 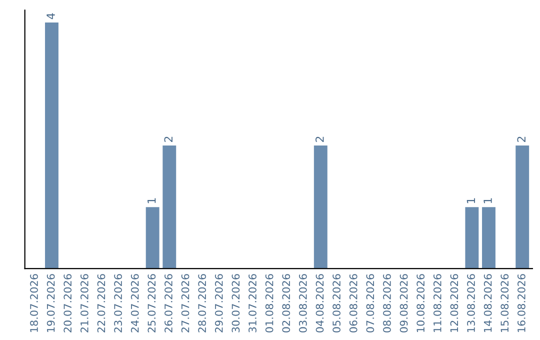 I want to click on x-tick-label: 21.07.2026, so click(x=84, y=303).